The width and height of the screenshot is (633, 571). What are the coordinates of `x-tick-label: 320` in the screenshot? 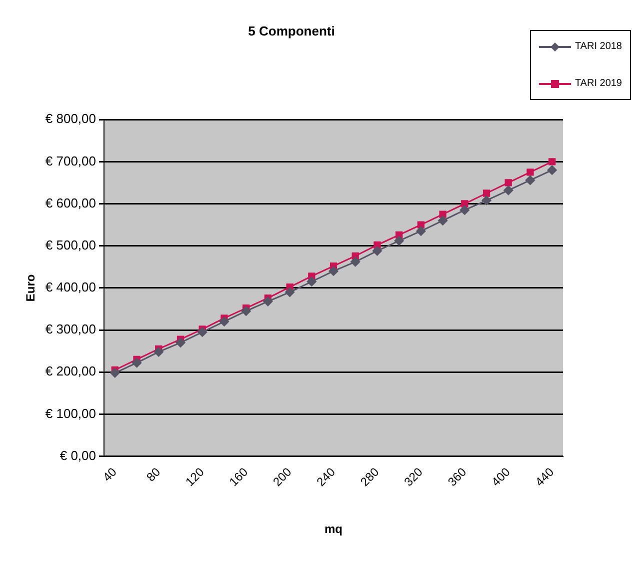 It's located at (413, 476).